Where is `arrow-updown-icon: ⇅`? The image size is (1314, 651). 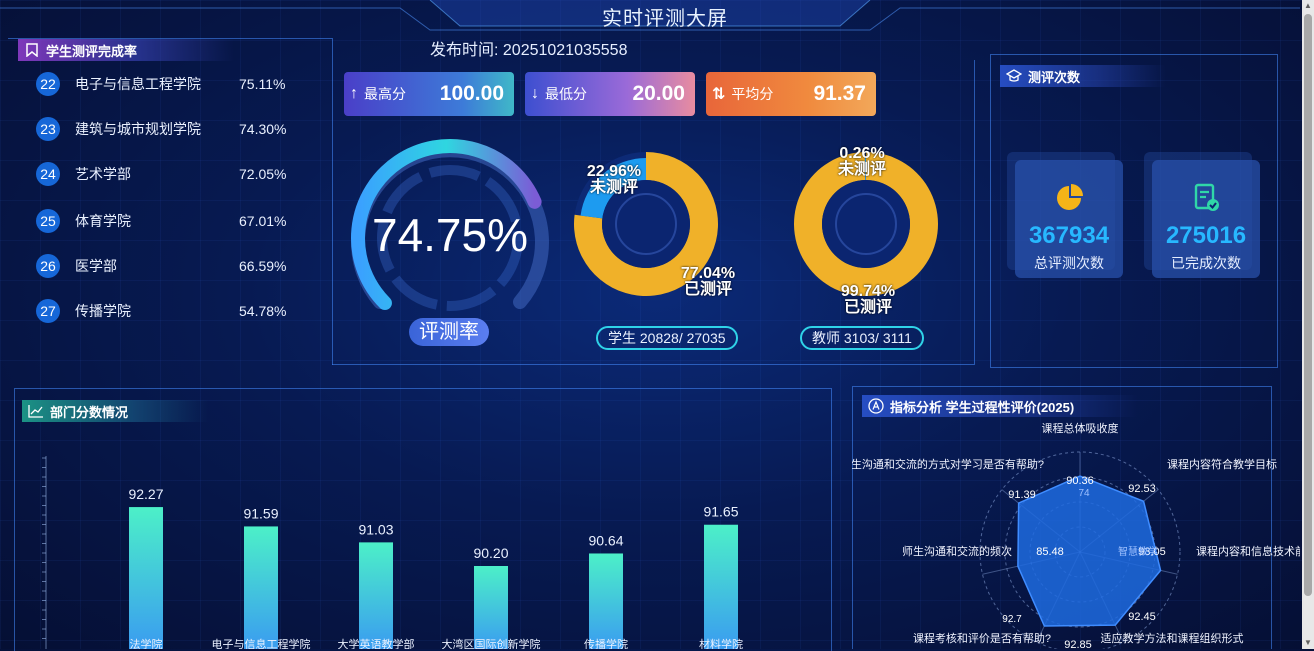 arrow-updown-icon: ⇅ is located at coordinates (719, 94).